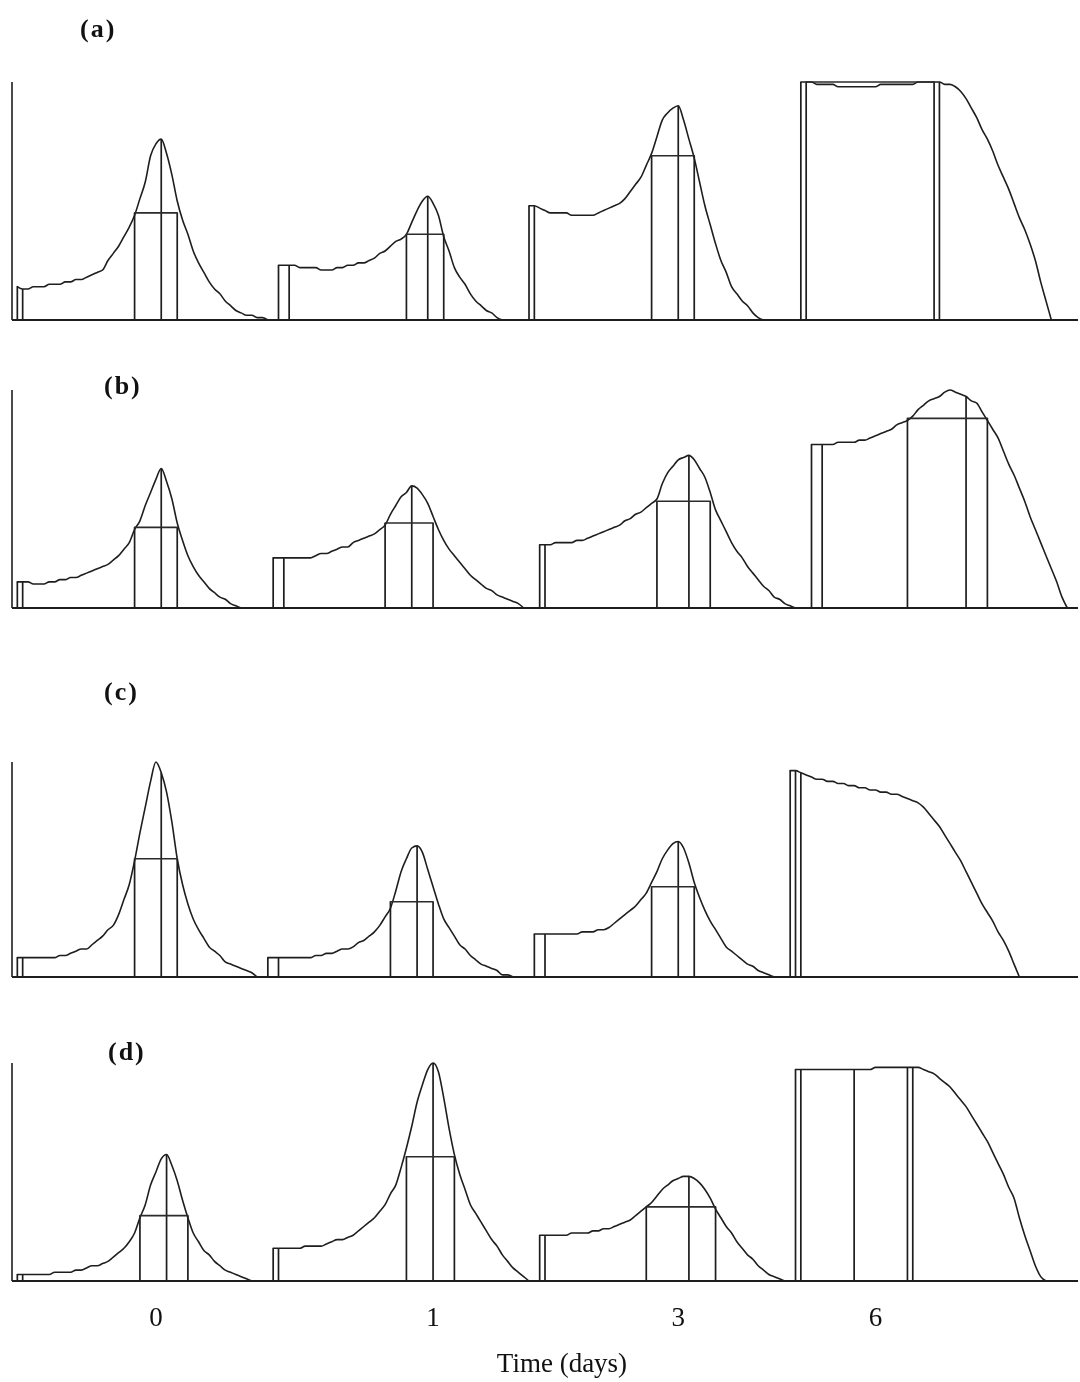  Describe the element at coordinates (562, 1363) in the screenshot. I see `x-axis-title: Time (days)` at that location.